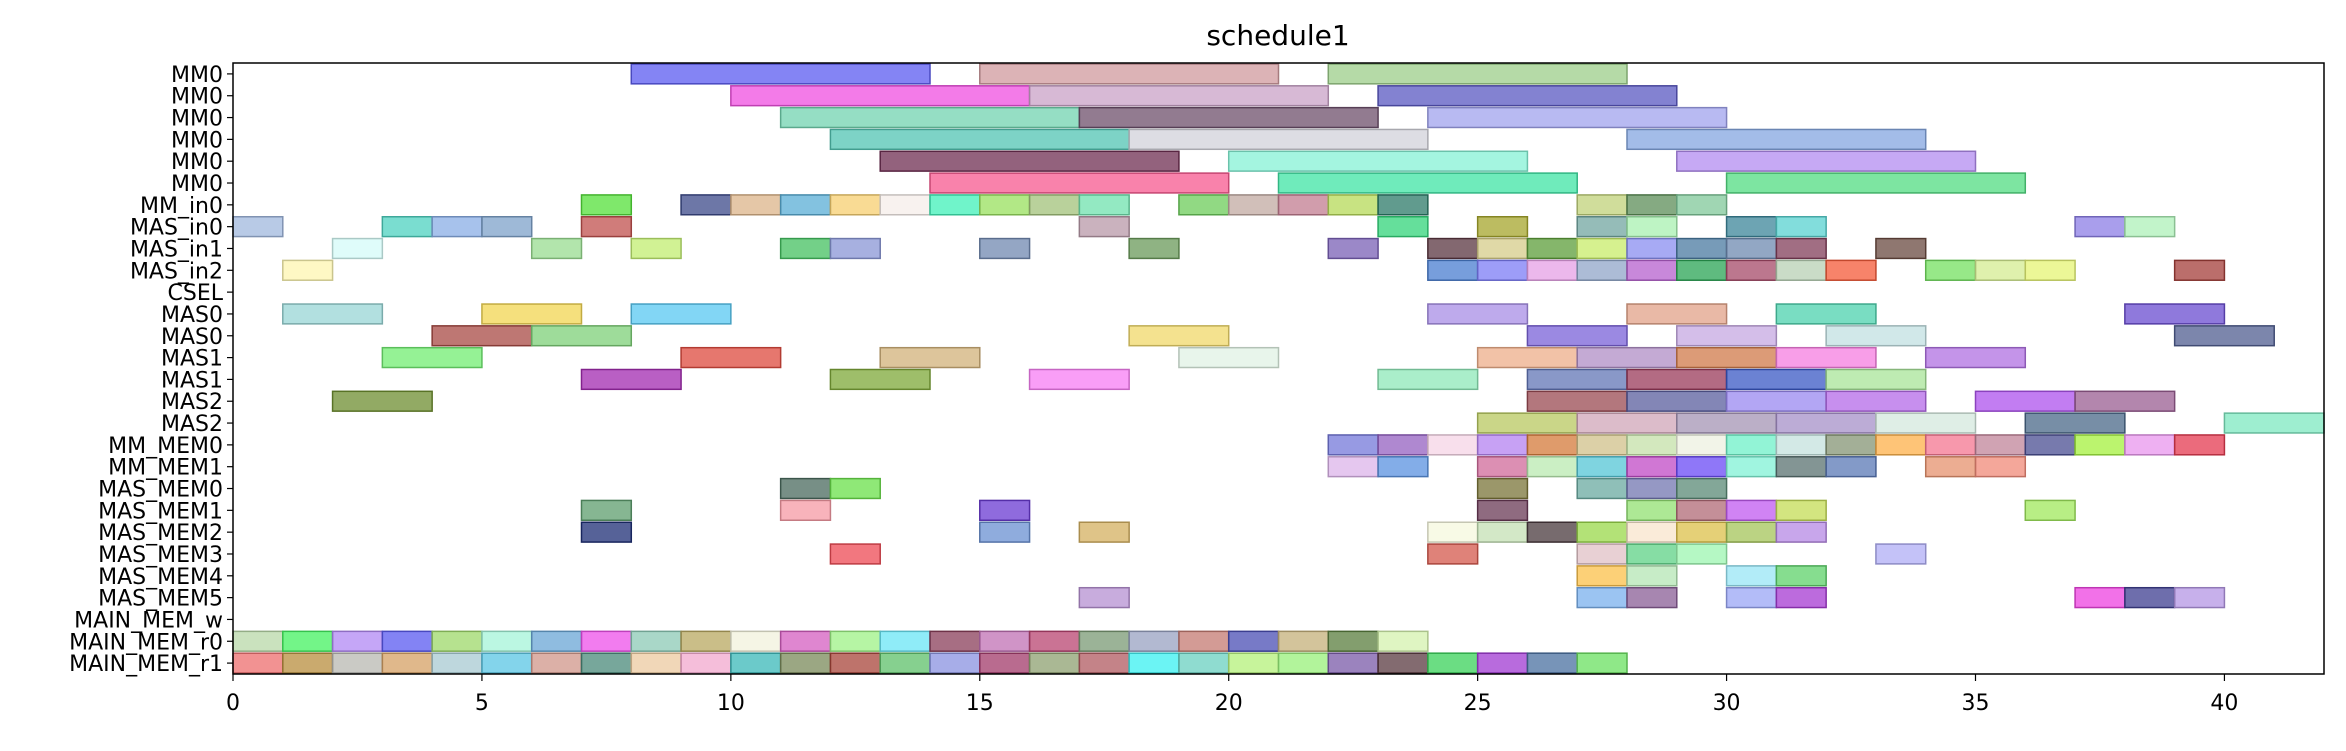 Image resolution: width=2346 pixels, height=751 pixels. I want to click on y-tick-label: MAS1, so click(192, 359).